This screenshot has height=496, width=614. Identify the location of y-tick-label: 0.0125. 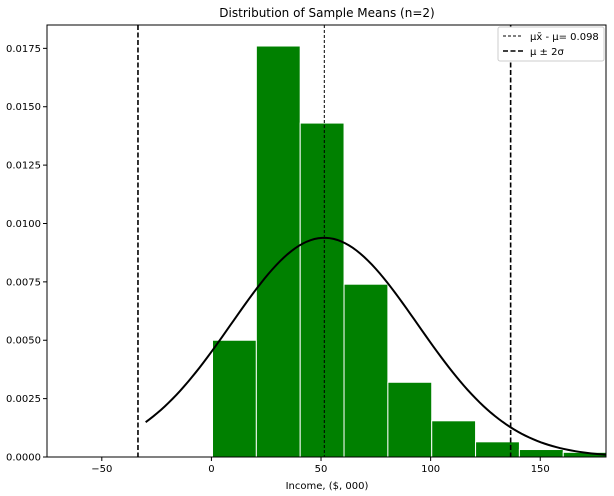
(23, 166).